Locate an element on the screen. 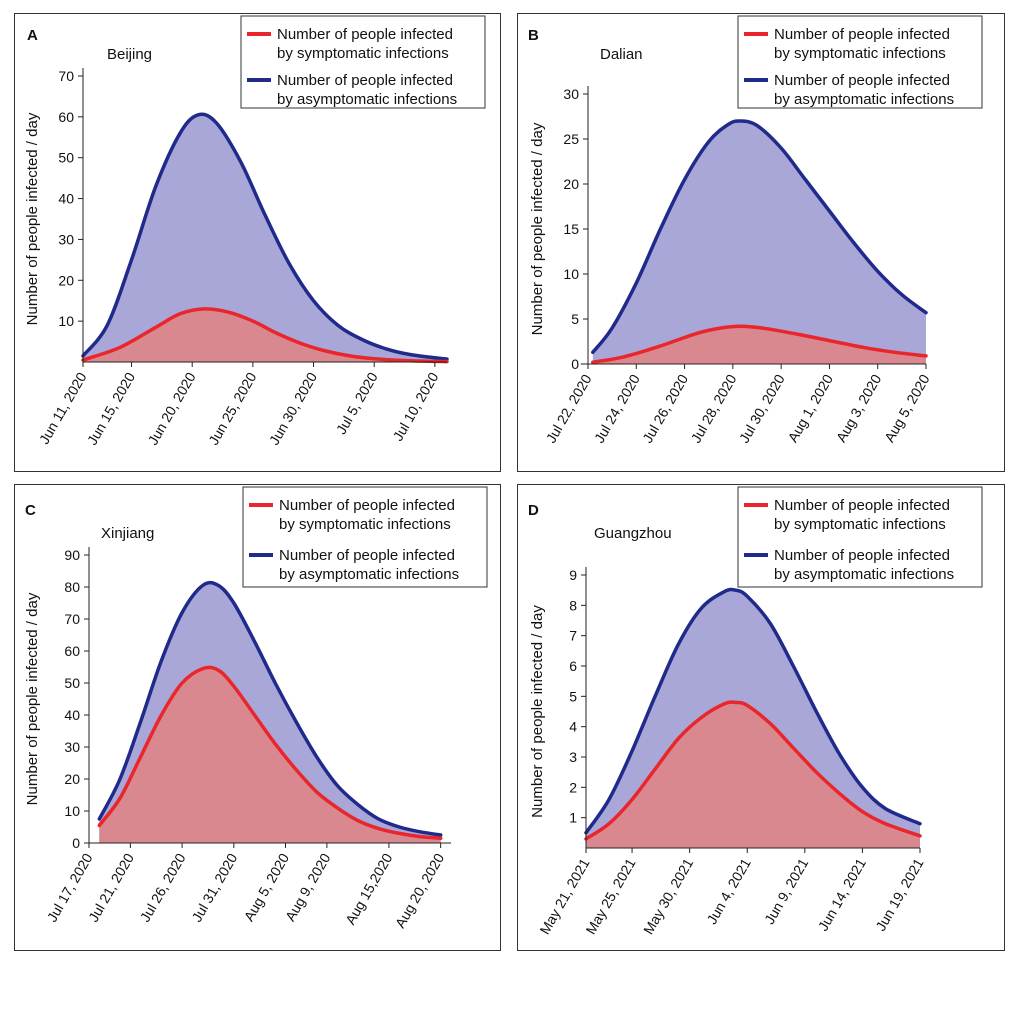  x-tick-label: Jun 30, 2020 is located at coordinates (293, 408).